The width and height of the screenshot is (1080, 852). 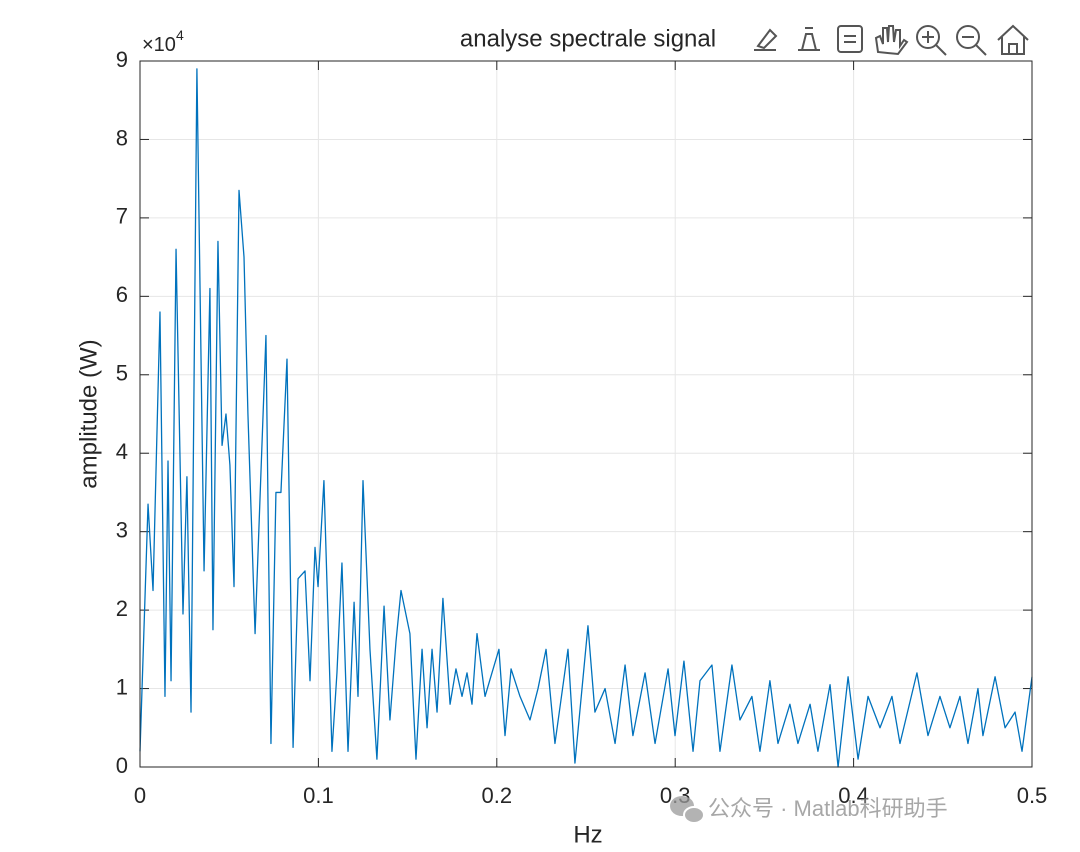 What do you see at coordinates (828, 808) in the screenshot?
I see `watermark: 公众号 · Matlab科研助手` at bounding box center [828, 808].